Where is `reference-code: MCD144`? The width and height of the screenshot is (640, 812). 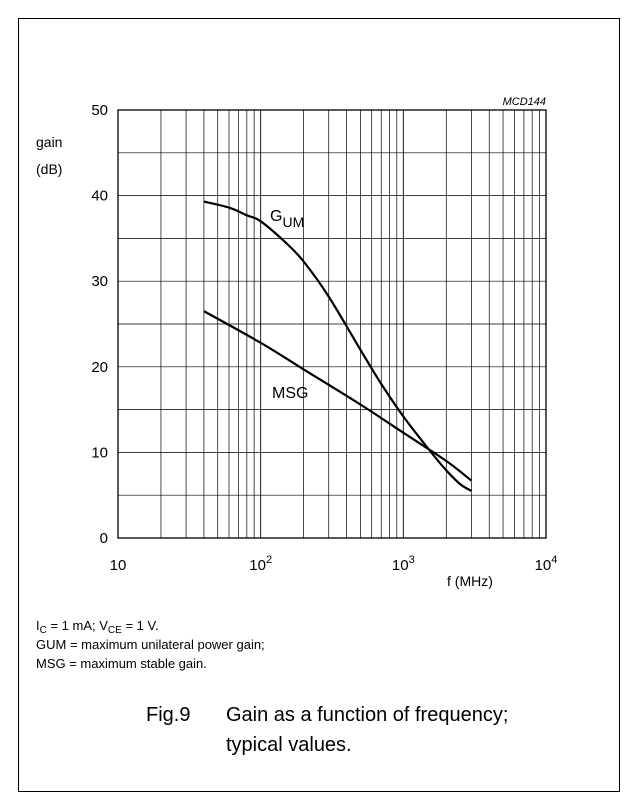
reference-code: MCD144 is located at coordinates (524, 102).